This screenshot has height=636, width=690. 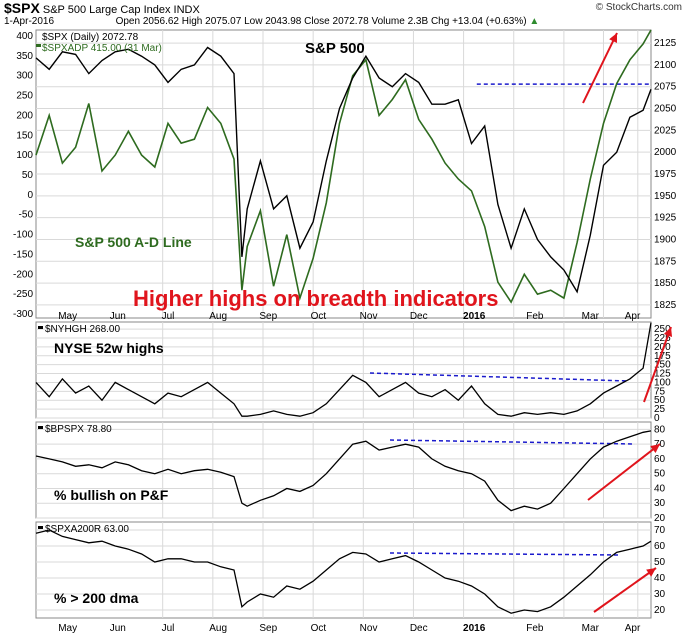 What do you see at coordinates (665, 261) in the screenshot?
I see `y-tick-right-main-2: 1875` at bounding box center [665, 261].